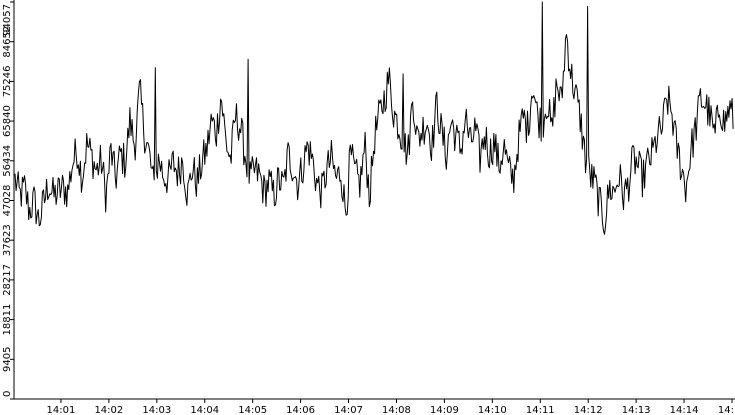  I want to click on y-tick-label: 84652, so click(7, 42).